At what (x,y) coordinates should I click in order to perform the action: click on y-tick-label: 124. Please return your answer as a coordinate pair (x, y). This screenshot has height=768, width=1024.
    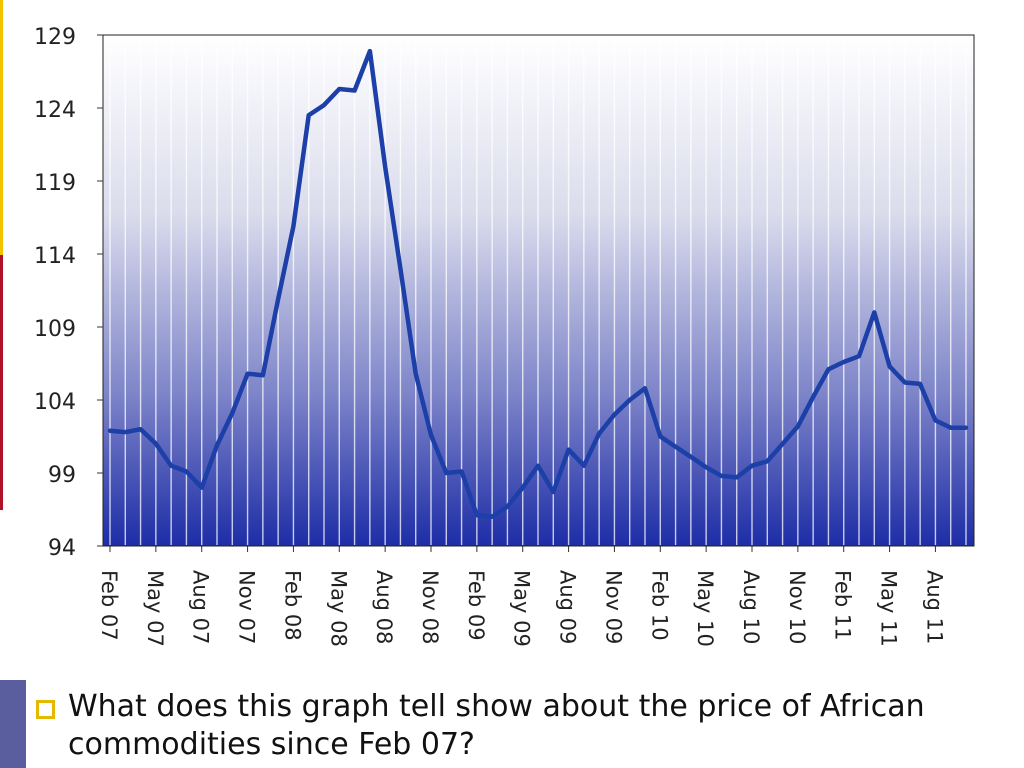
    Looking at the image, I should click on (55, 110).